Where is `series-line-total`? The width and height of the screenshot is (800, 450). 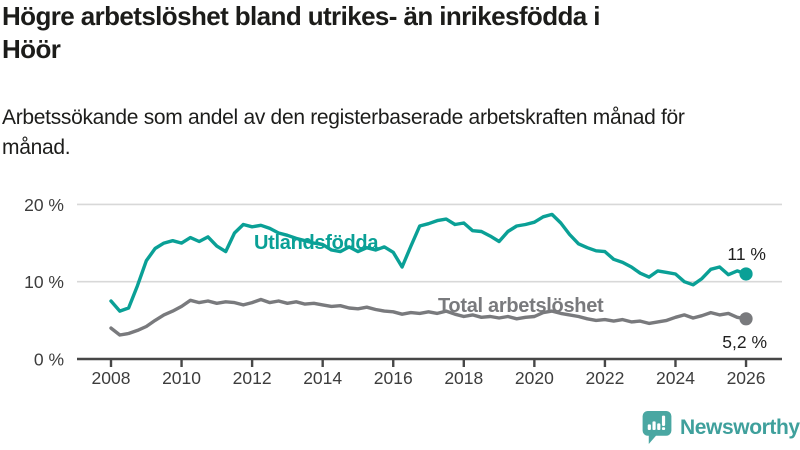 series-line-total is located at coordinates (428, 317).